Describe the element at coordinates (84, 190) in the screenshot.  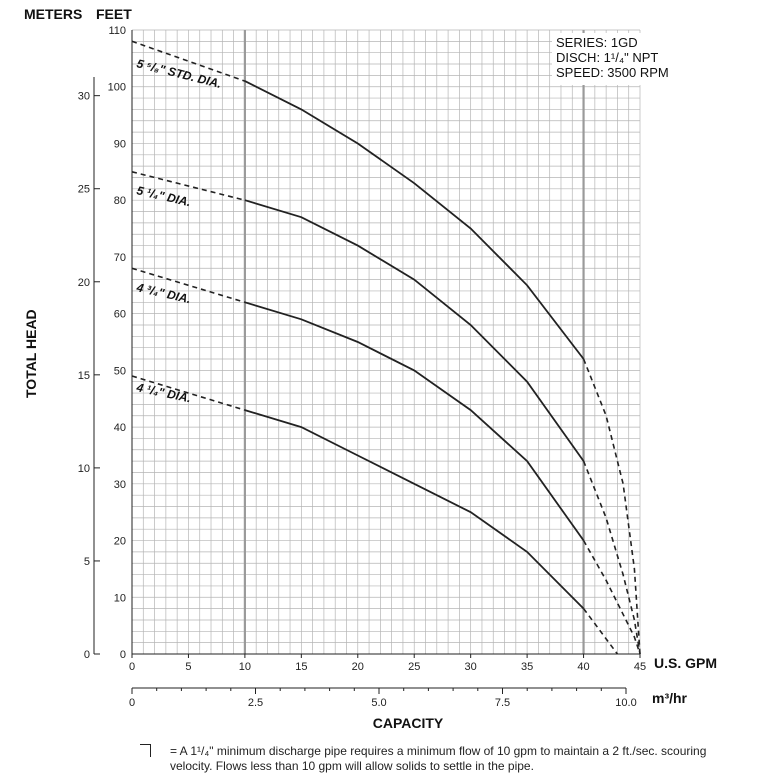
I see `meters-tick-label: 25` at that location.